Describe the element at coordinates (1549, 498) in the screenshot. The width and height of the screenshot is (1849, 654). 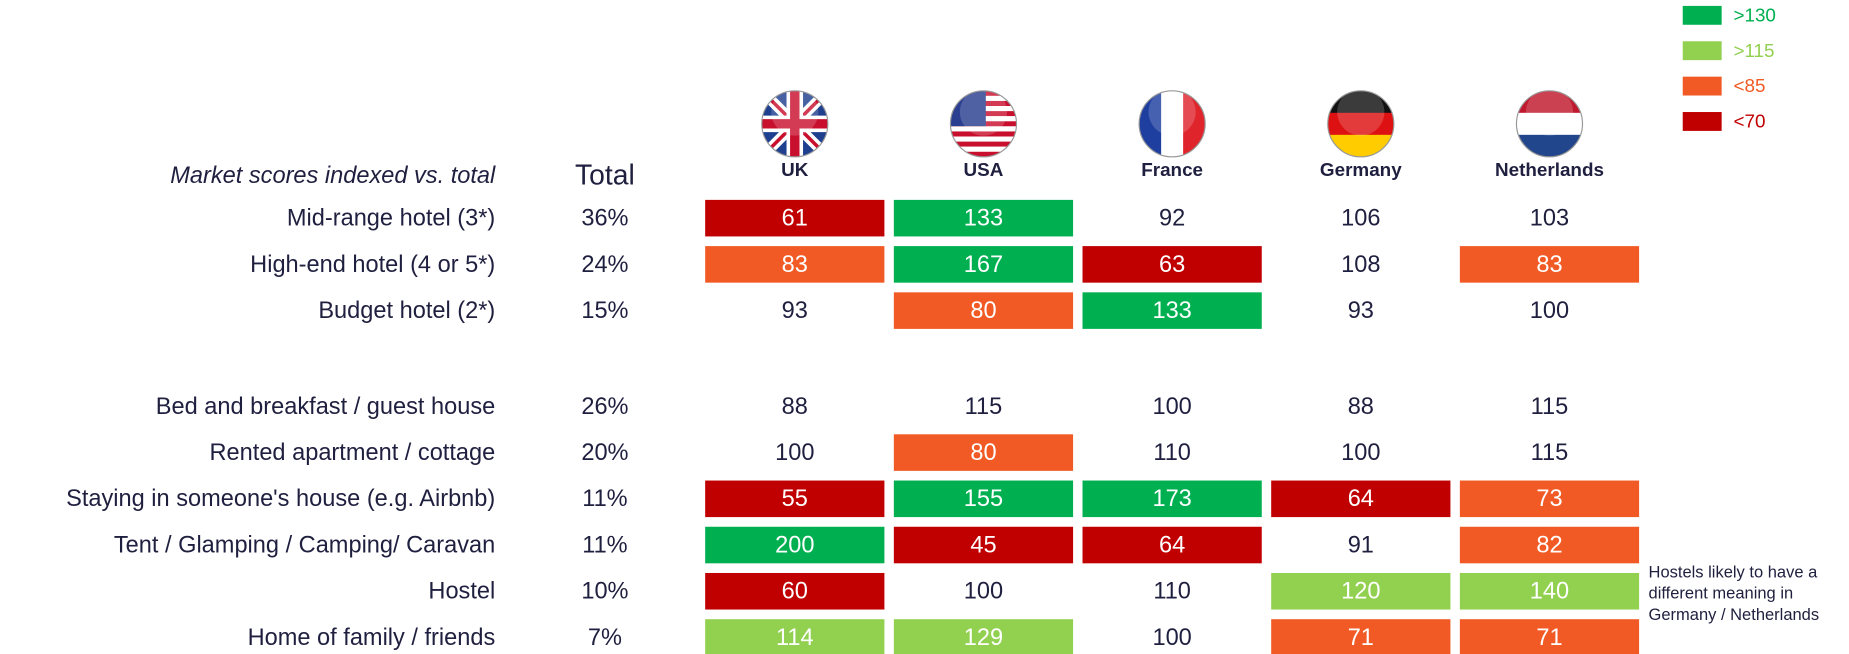
I see `cell-value: 73` at that location.